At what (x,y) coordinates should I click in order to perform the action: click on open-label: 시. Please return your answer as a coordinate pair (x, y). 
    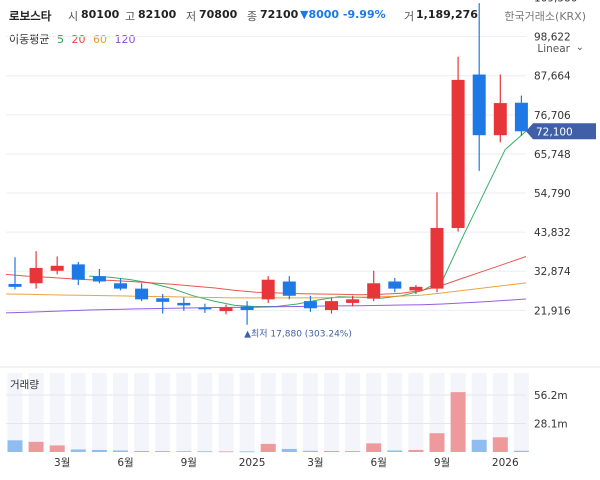
    Looking at the image, I should click on (73, 16).